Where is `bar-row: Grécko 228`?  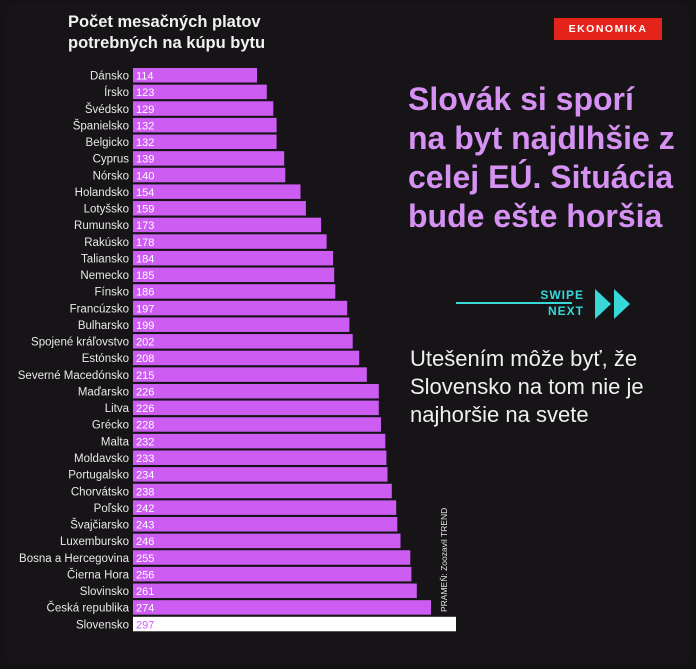
bar-row: Grécko 228 is located at coordinates (236, 424).